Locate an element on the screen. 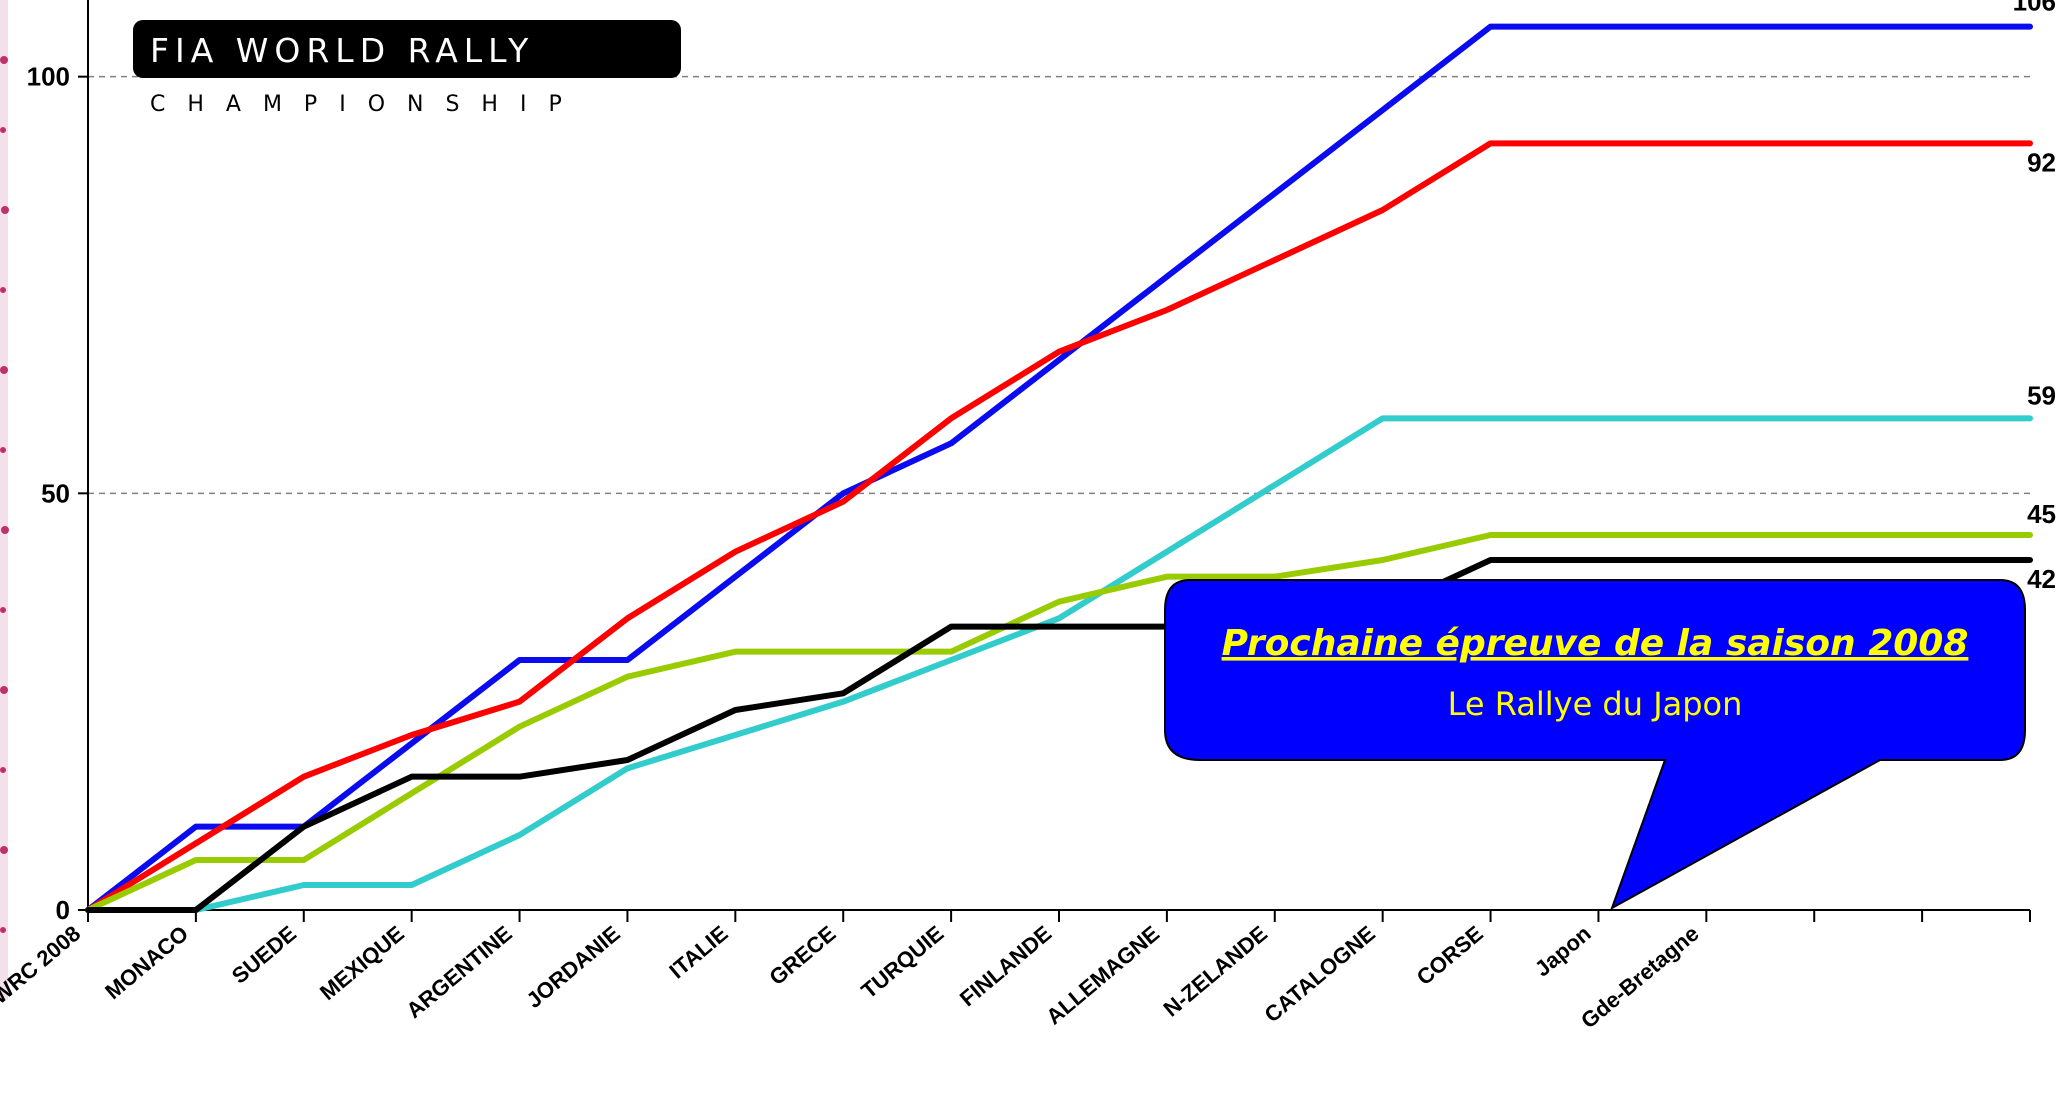 Image resolution: width=2058 pixels, height=1093 pixels. x-tick-label: SUEDE is located at coordinates (264, 955).